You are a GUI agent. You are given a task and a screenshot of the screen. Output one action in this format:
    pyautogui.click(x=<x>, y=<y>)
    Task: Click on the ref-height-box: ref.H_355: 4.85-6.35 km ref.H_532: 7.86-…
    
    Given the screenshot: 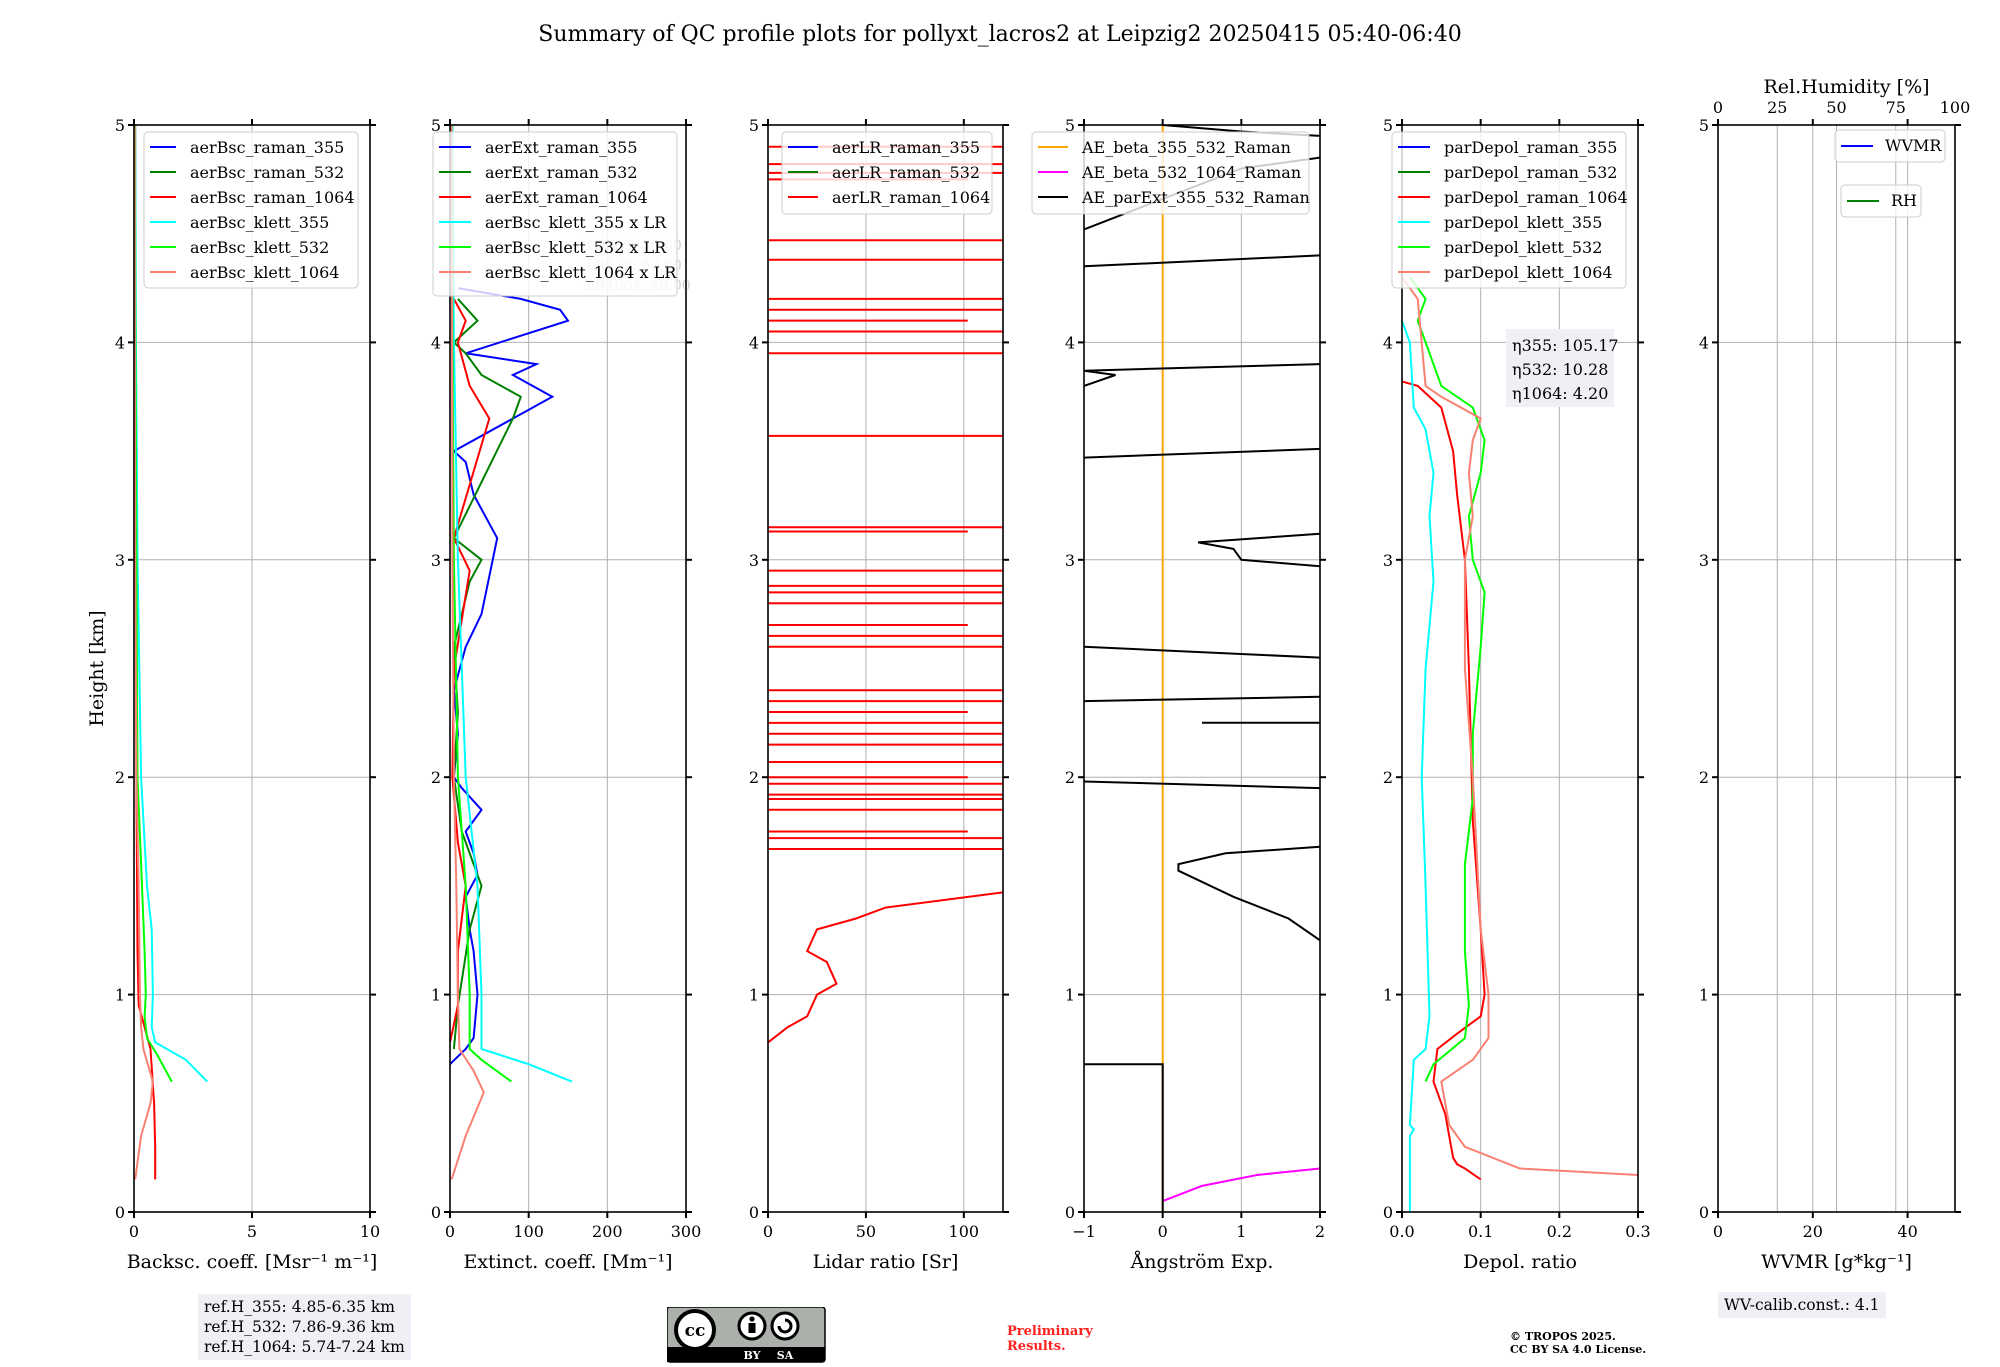 What is the action you would take?
    pyautogui.click(x=304, y=1327)
    